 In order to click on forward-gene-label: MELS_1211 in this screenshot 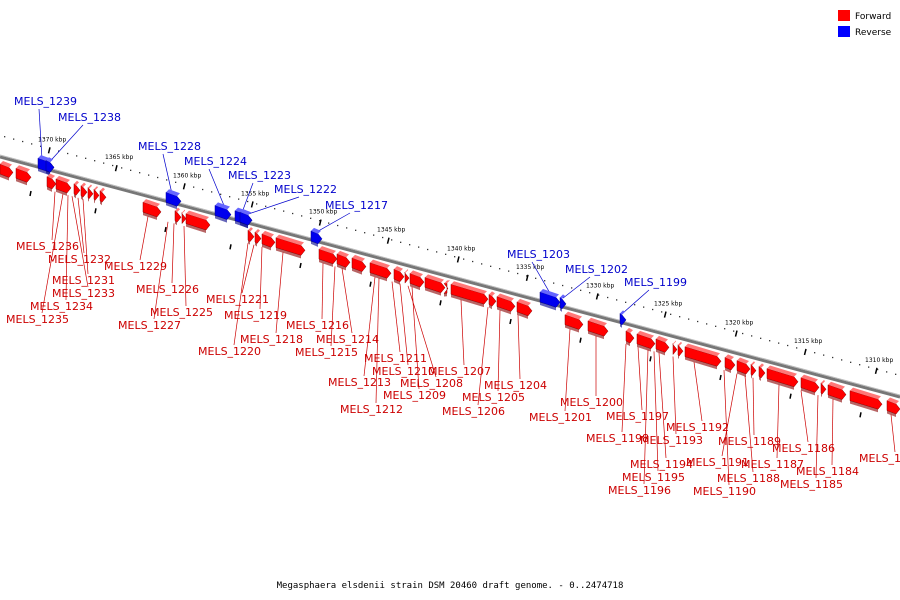, I will do `click(395, 358)`.